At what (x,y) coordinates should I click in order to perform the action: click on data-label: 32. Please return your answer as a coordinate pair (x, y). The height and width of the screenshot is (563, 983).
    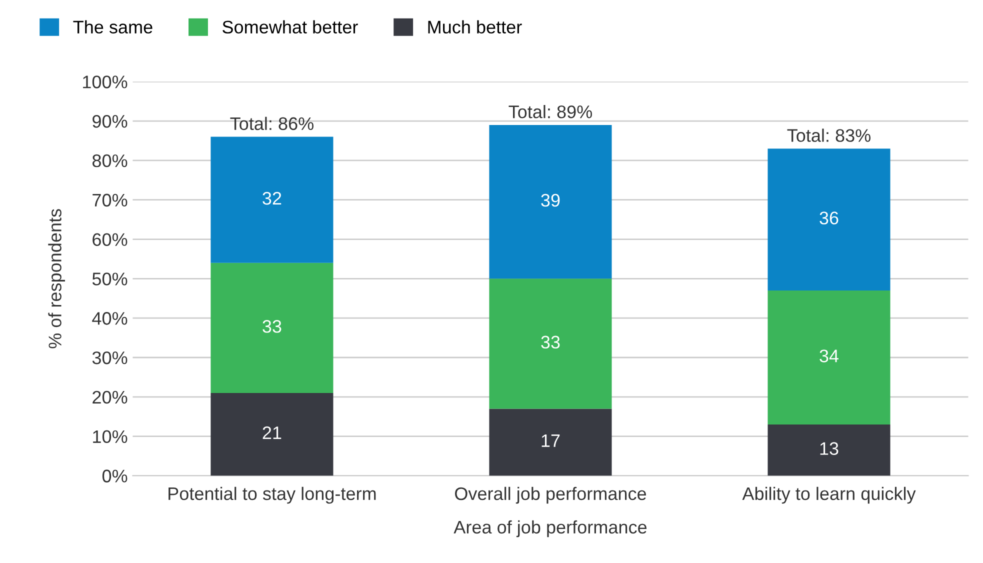
    Looking at the image, I should click on (272, 198).